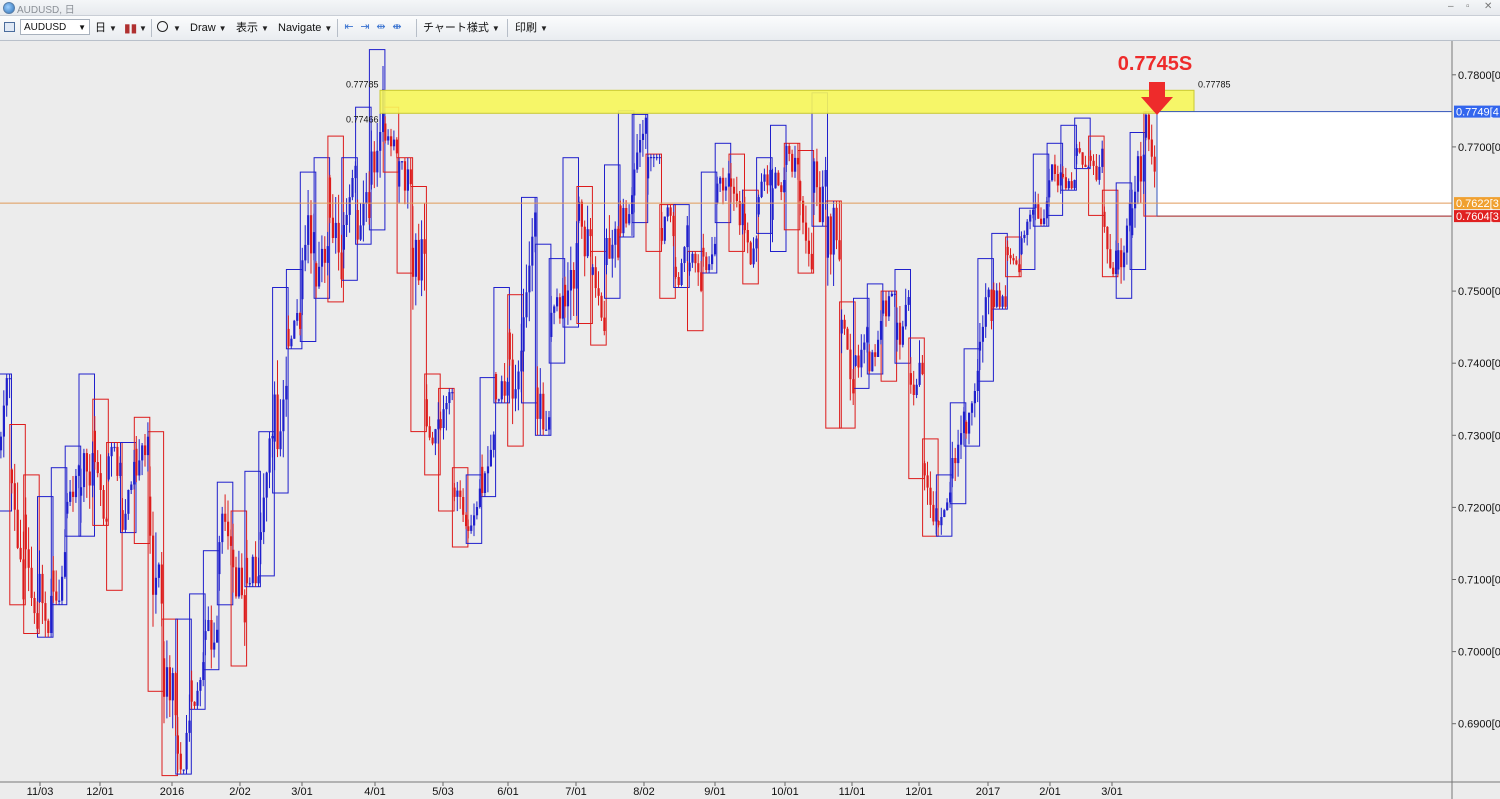 The height and width of the screenshot is (799, 1500). I want to click on time-tick-label: 3/01, so click(1111, 792).